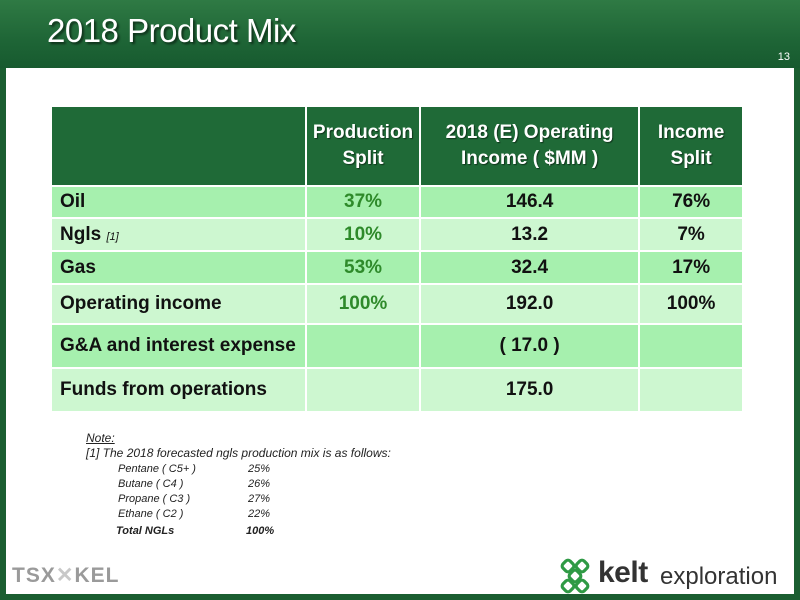 The image size is (800, 600). What do you see at coordinates (178, 146) in the screenshot?
I see `header-blank` at bounding box center [178, 146].